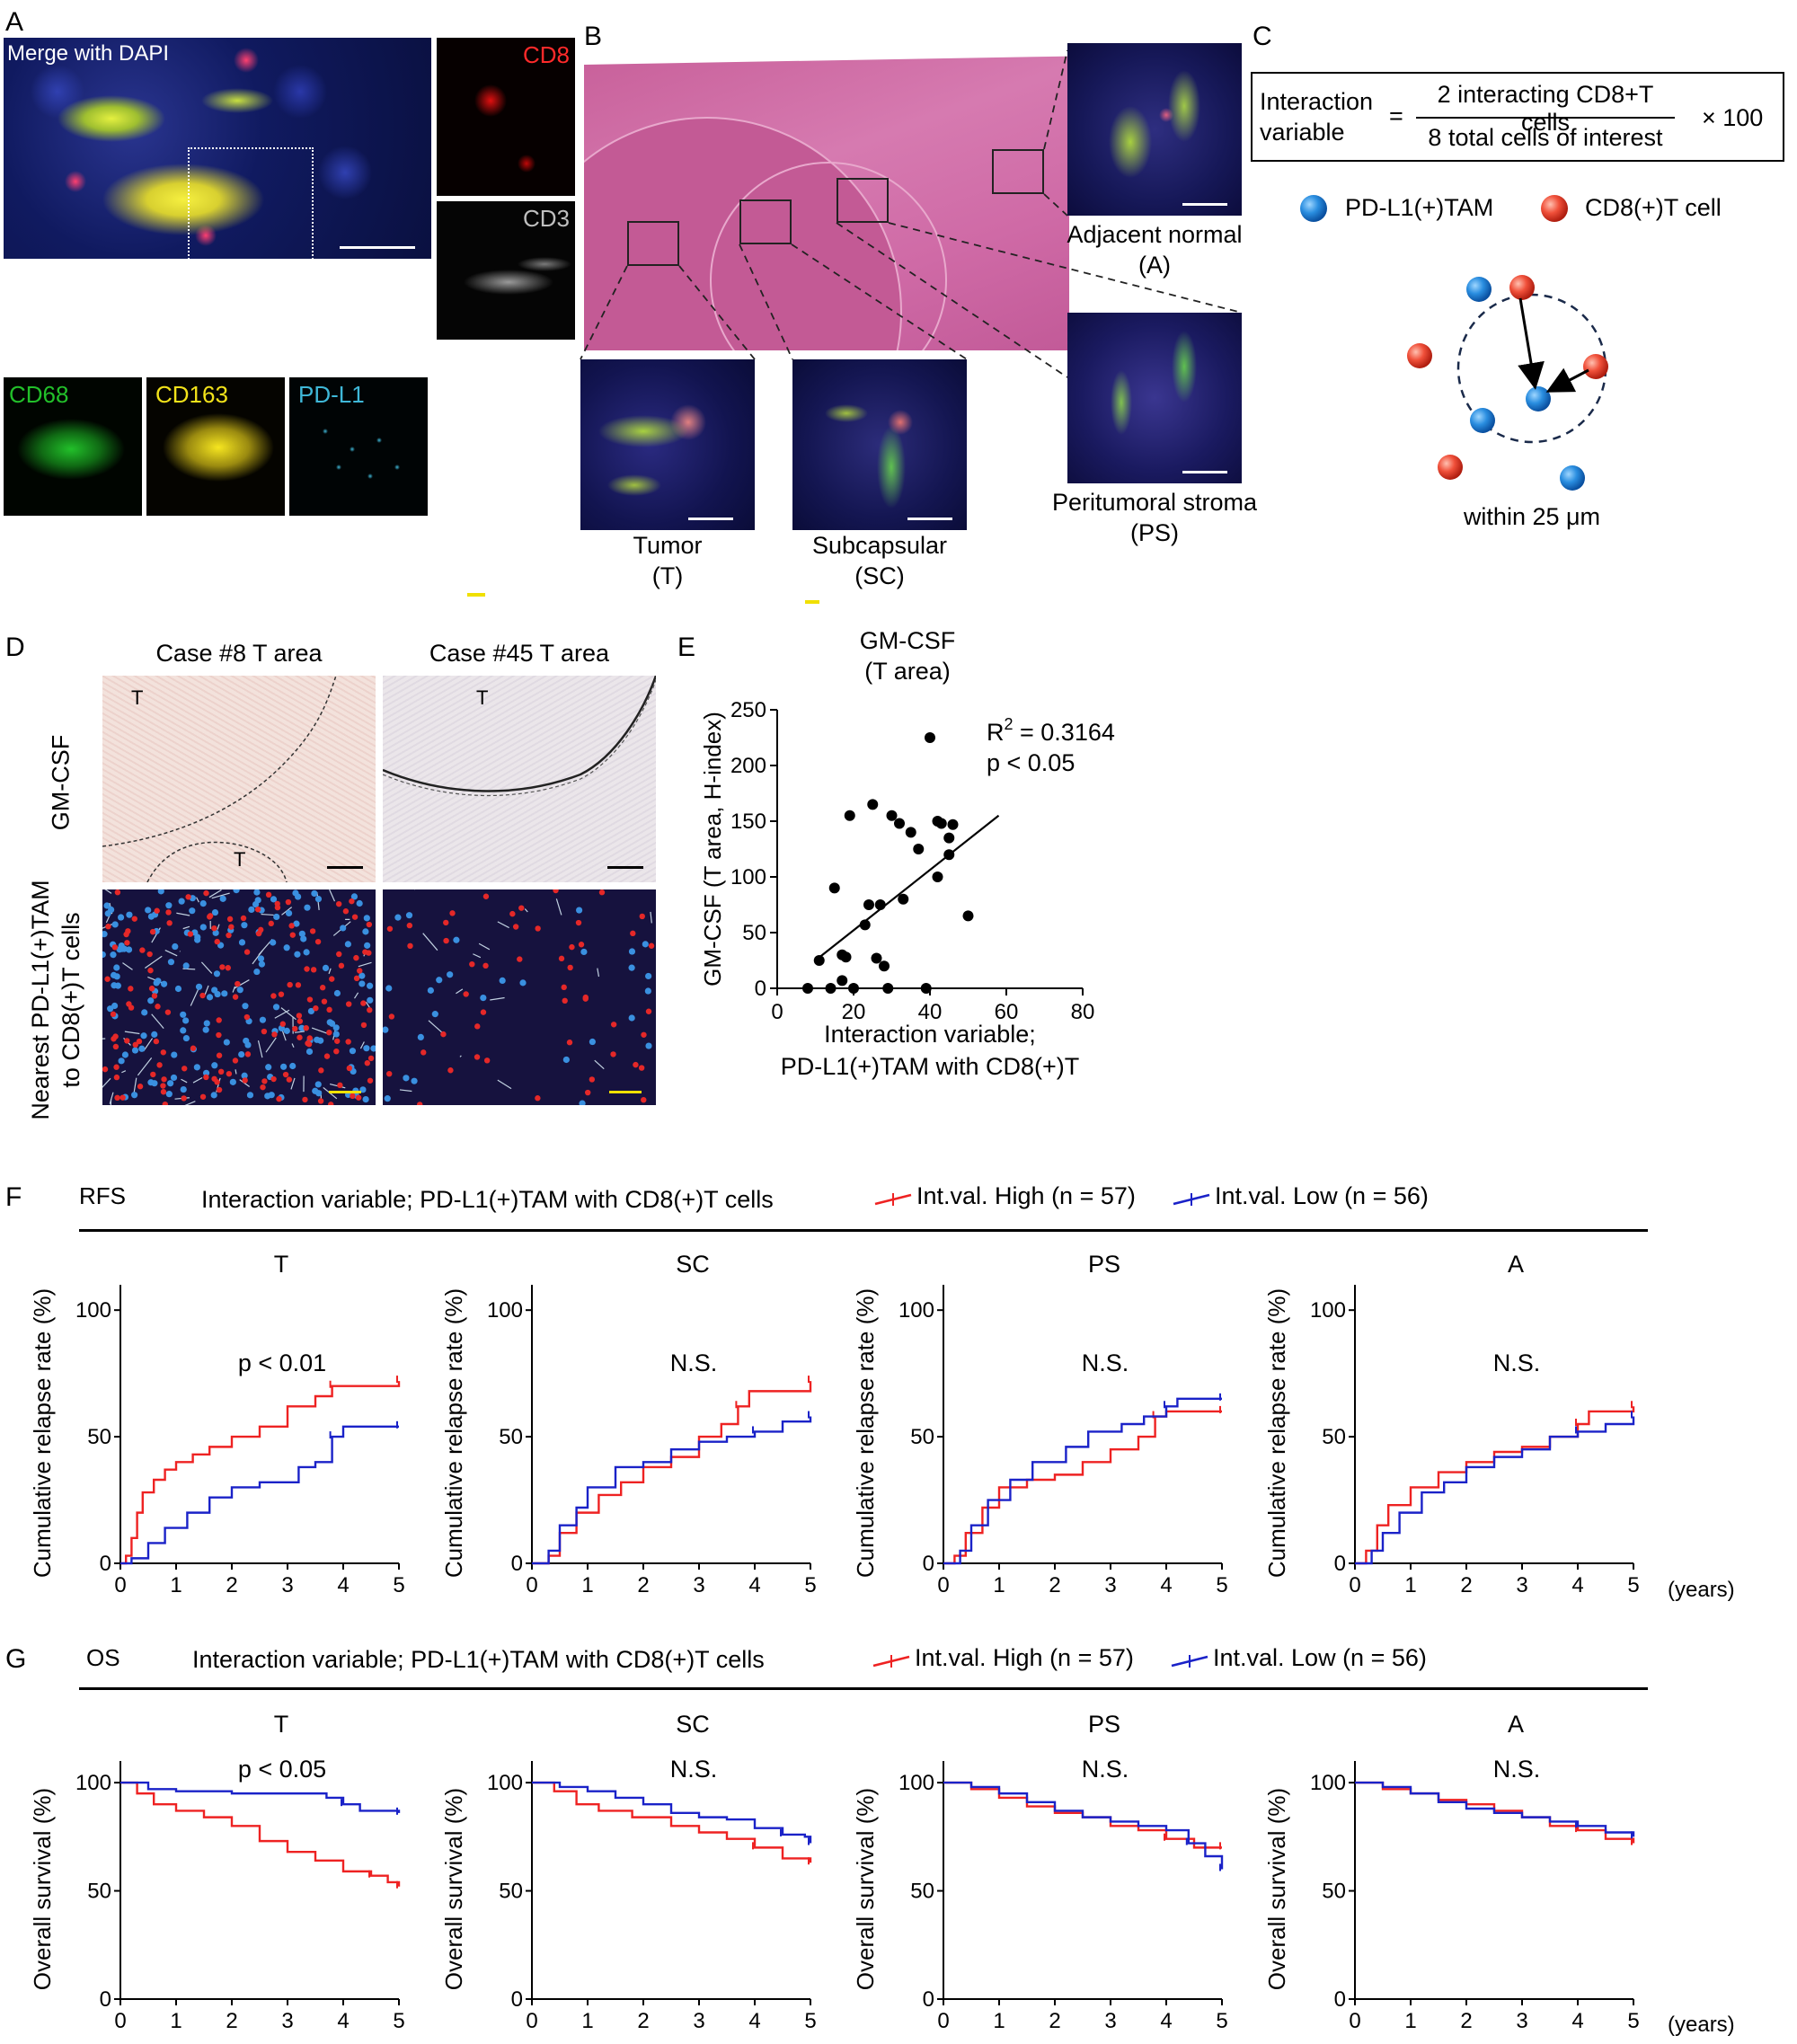 The height and width of the screenshot is (2044, 1797). I want to click on endpoint-label: OS, so click(103, 1657).